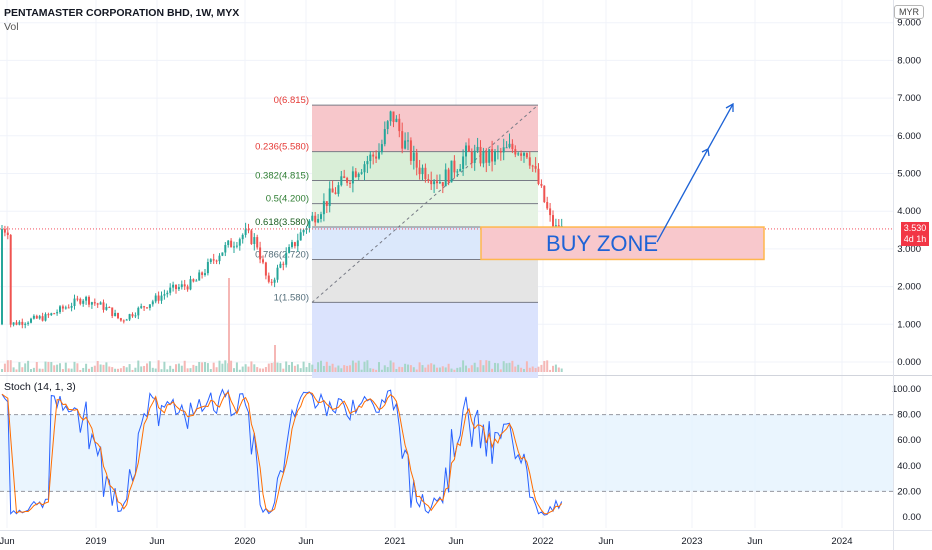 The image size is (932, 550). Describe the element at coordinates (542, 541) in the screenshot. I see `time-axis-label: 2022` at that location.